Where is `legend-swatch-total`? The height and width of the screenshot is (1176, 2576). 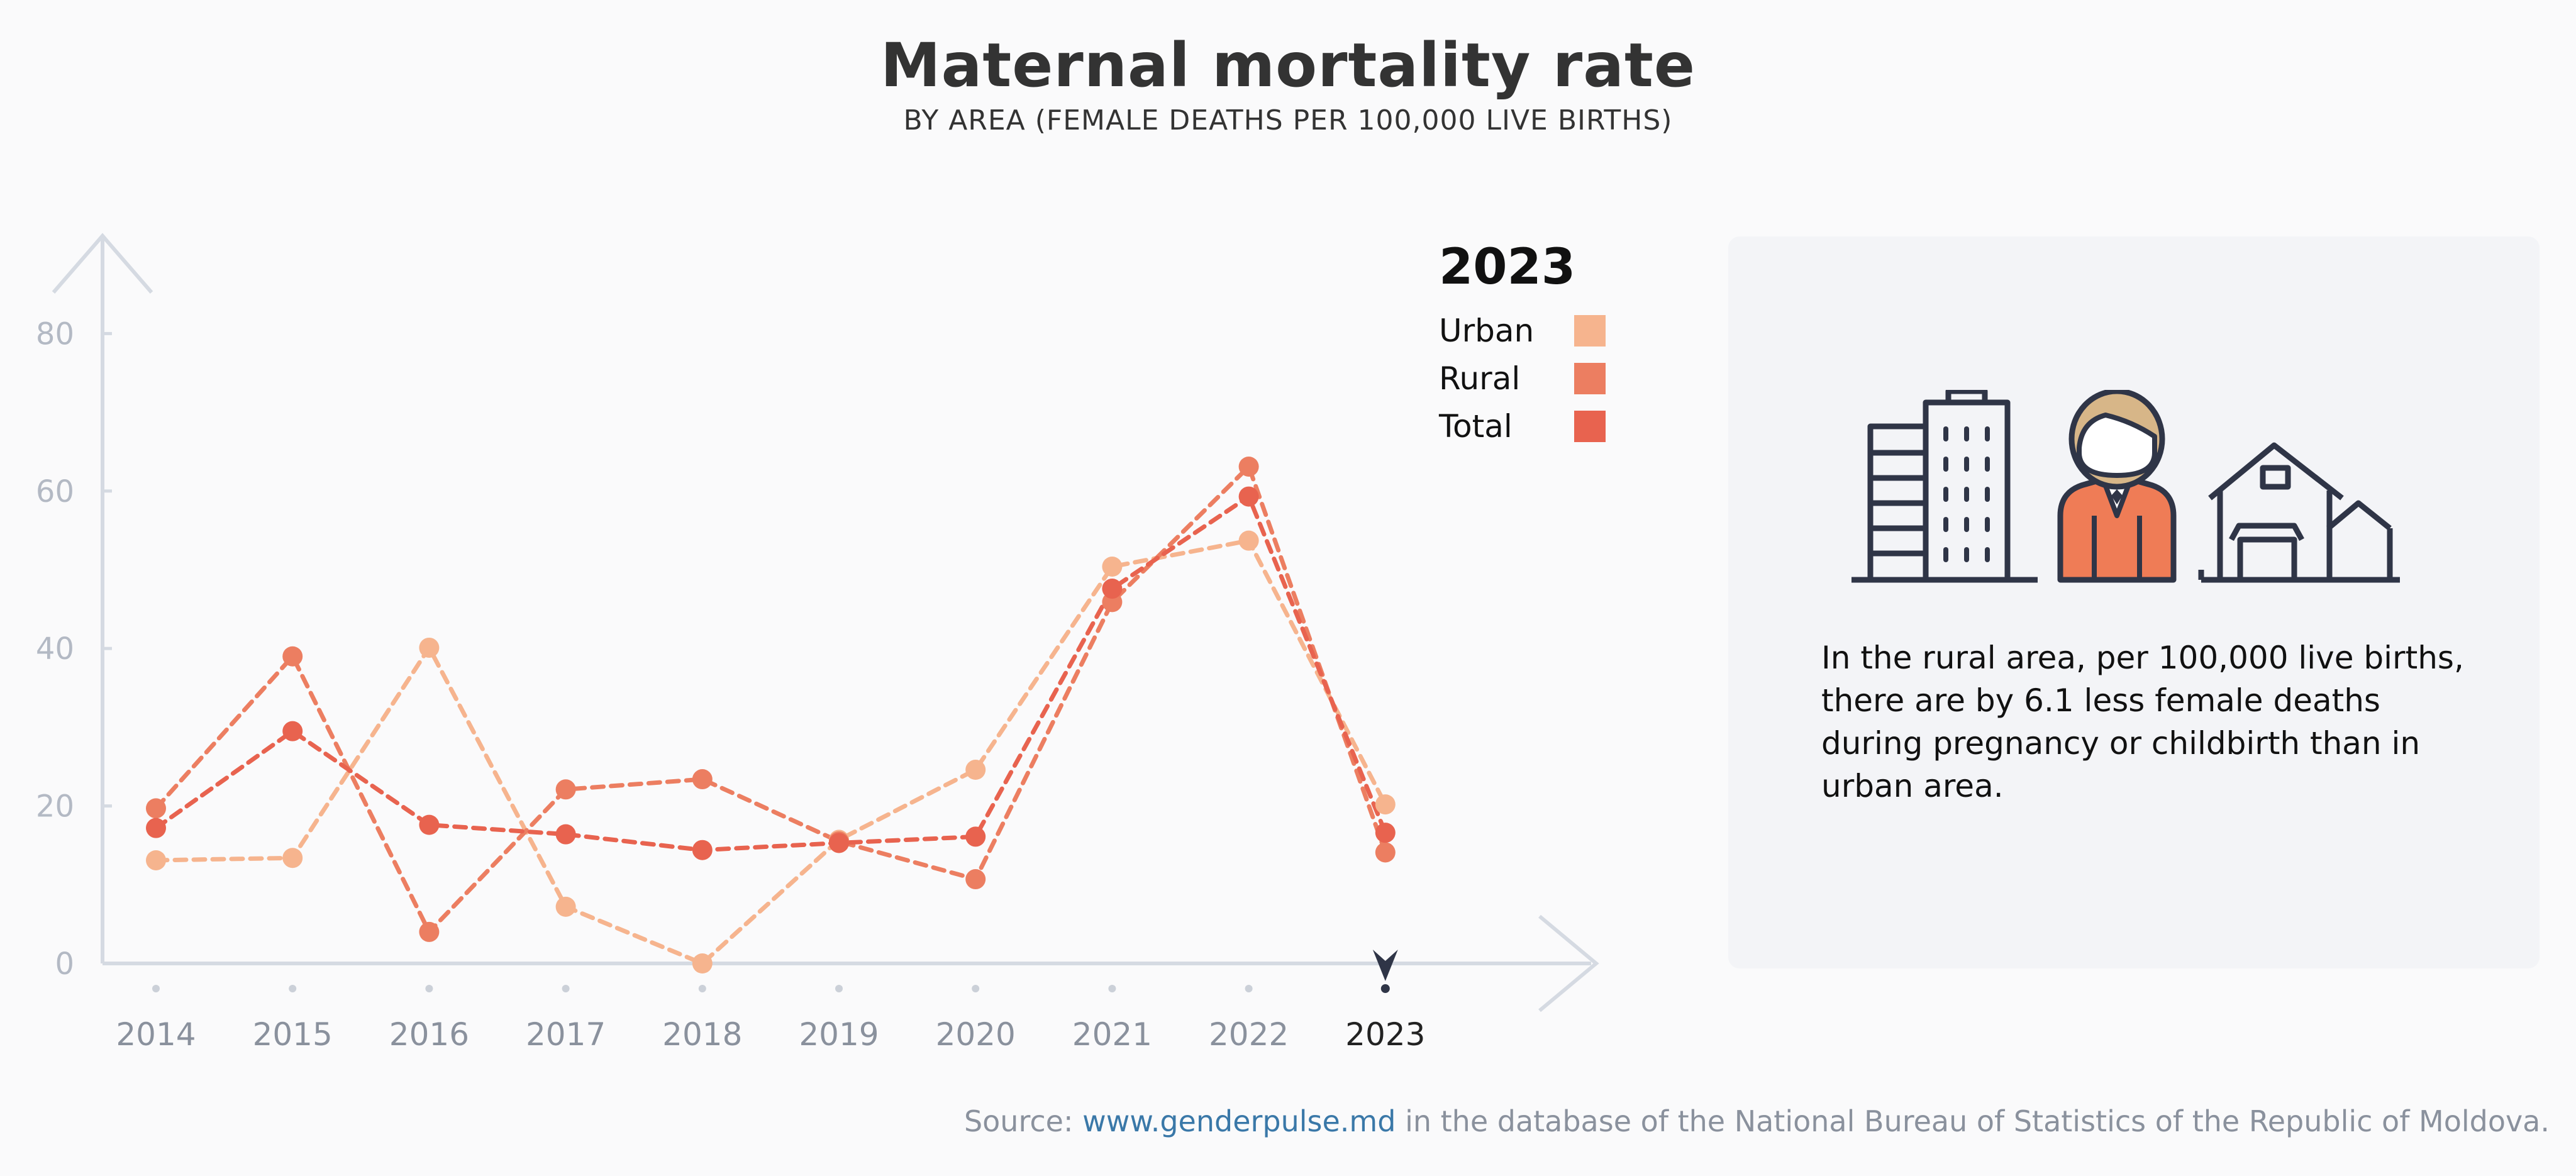 legend-swatch-total is located at coordinates (1590, 426).